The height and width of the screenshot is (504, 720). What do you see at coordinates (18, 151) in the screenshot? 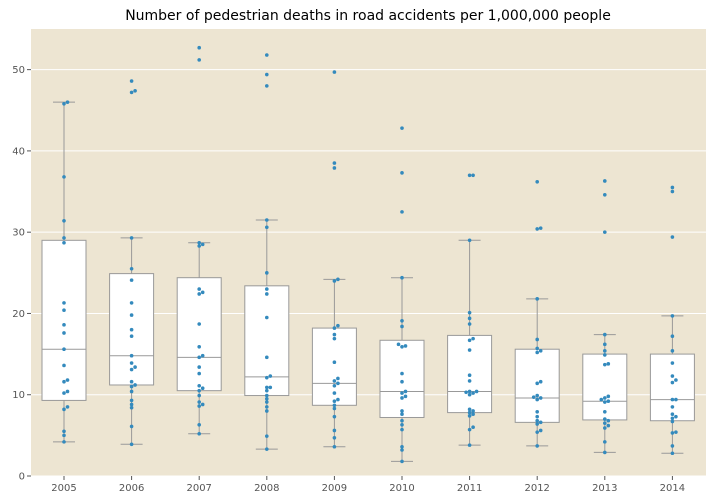
I see `y-tick-label: 40` at bounding box center [18, 151].